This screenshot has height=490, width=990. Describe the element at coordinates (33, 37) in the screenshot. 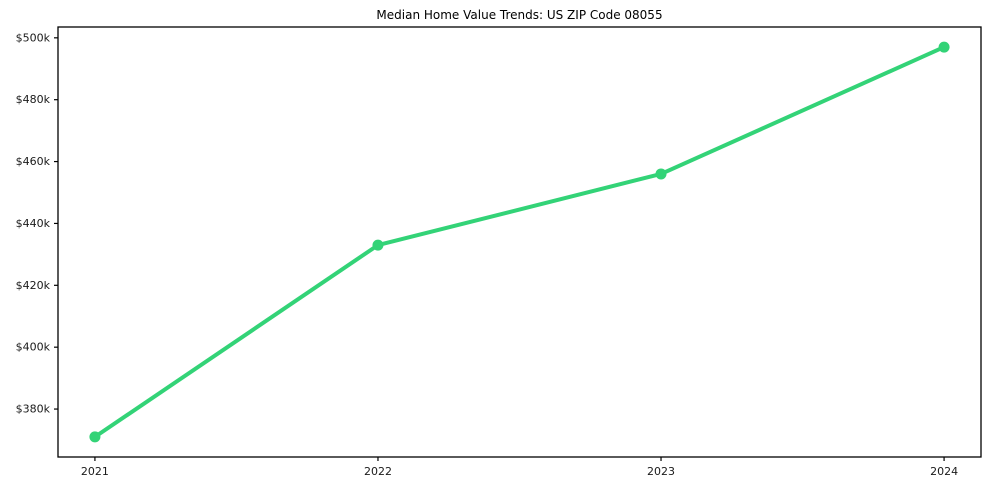

I see `y-tick-label: $500k` at that location.